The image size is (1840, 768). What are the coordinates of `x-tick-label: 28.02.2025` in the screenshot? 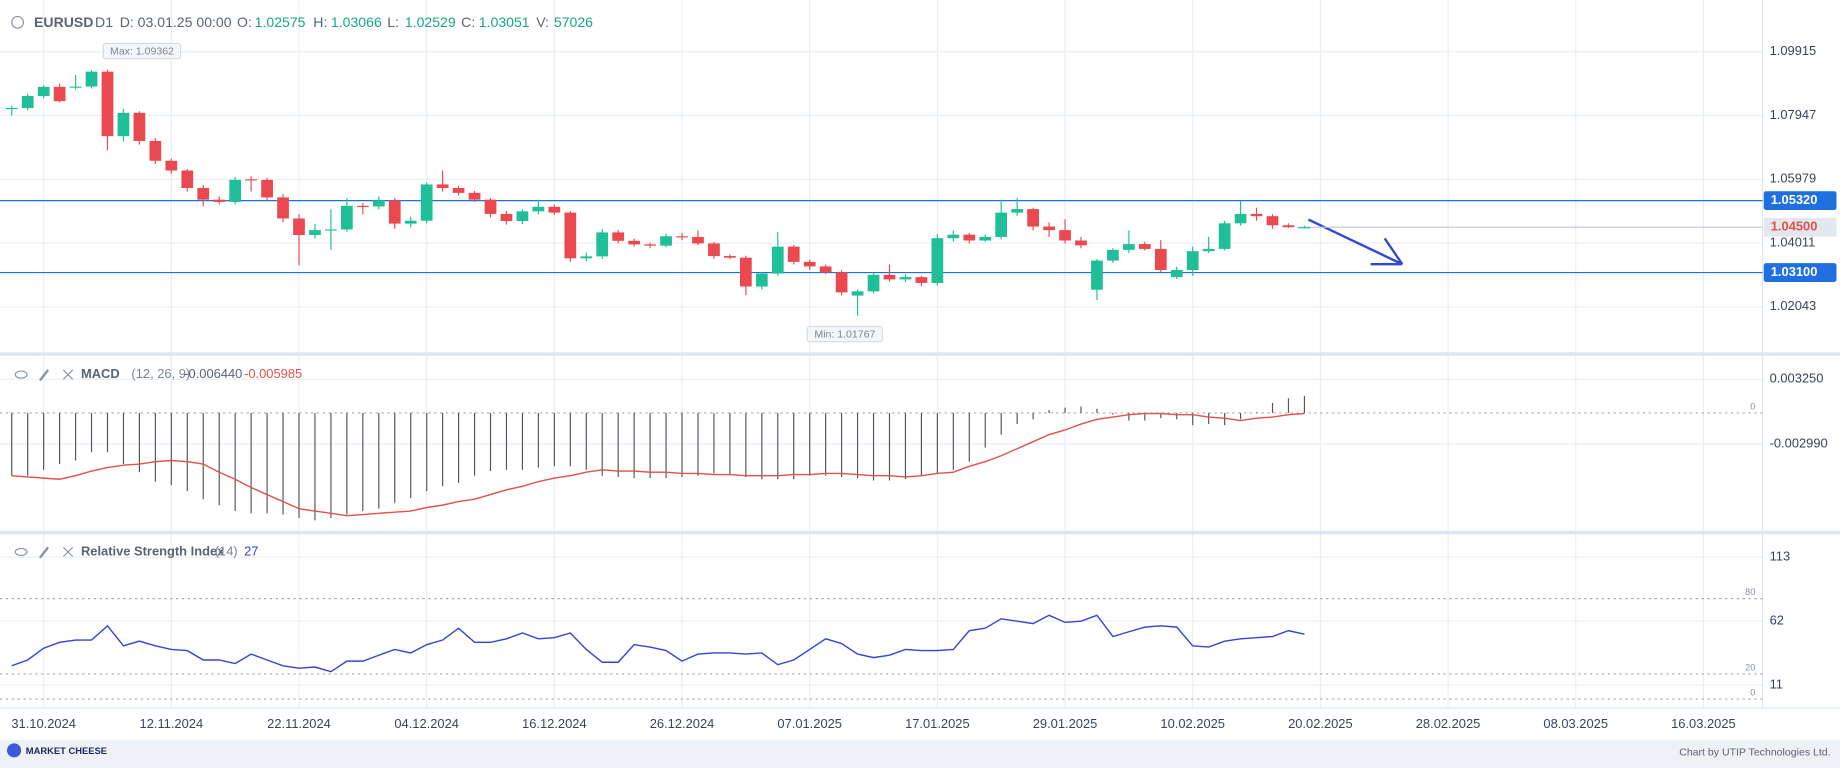 It's located at (1448, 723).